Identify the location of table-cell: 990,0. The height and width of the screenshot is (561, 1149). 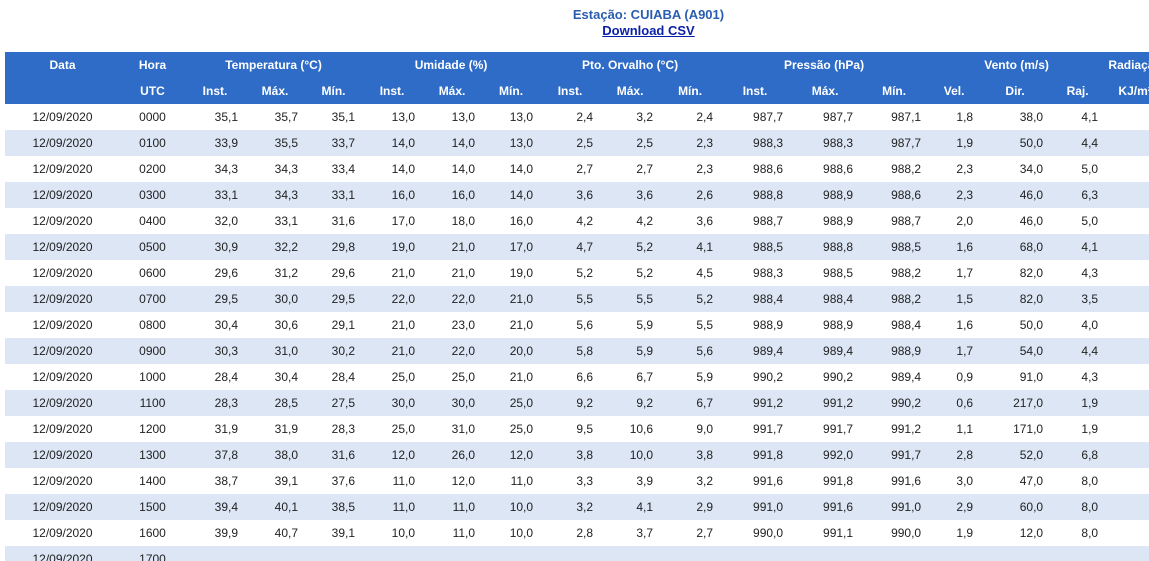
(906, 533).